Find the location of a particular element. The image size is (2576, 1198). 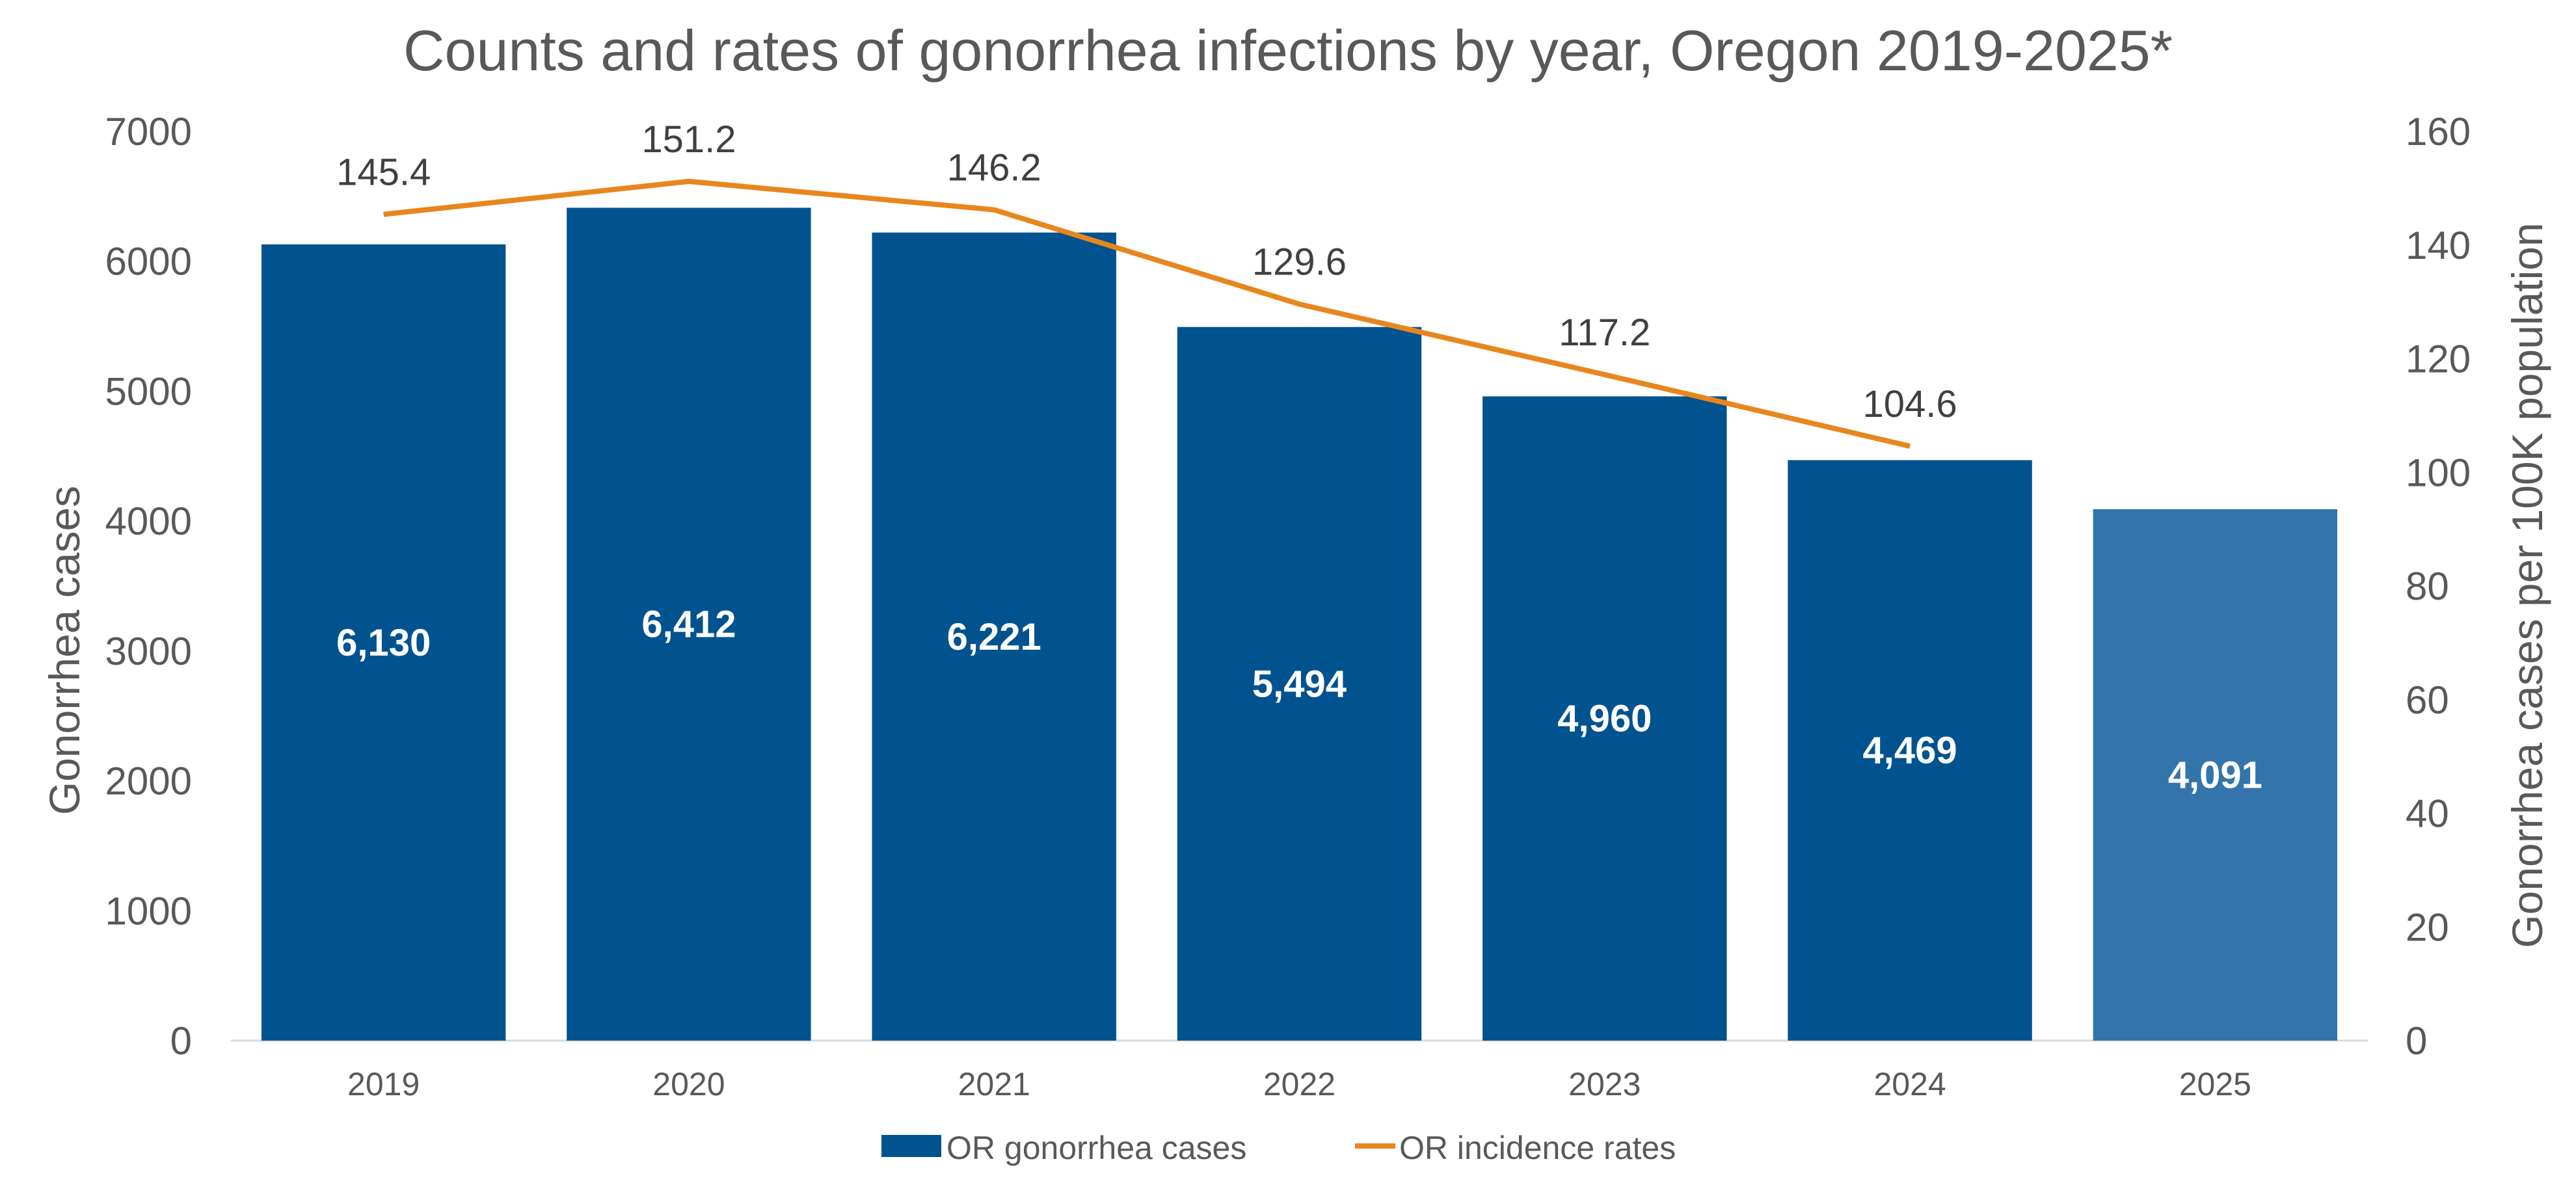

y-tick-label: 4000 is located at coordinates (148, 521).